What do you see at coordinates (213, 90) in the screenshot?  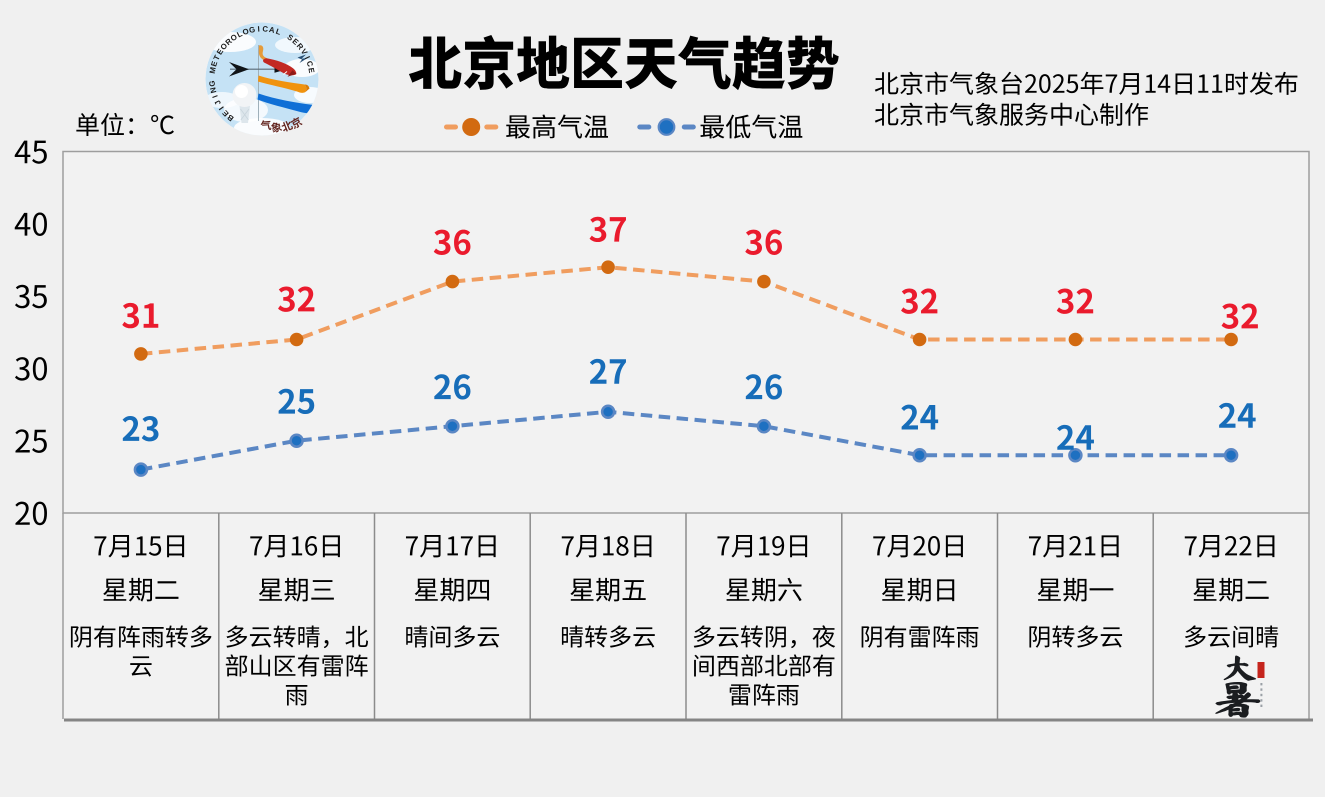 I see `svg-text: N` at bounding box center [213, 90].